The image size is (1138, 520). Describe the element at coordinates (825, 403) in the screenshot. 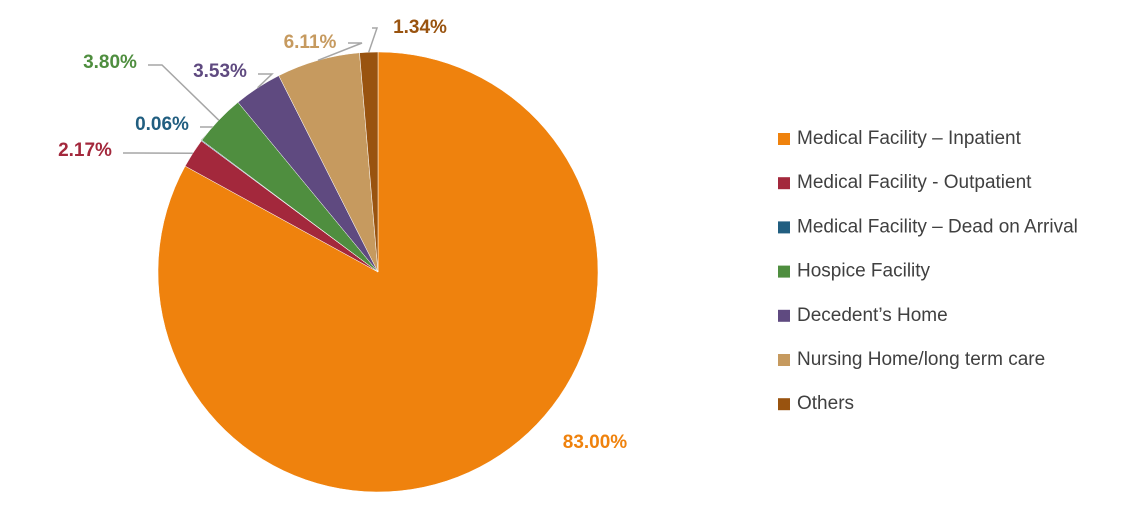

I see `legend-label: Others` at that location.